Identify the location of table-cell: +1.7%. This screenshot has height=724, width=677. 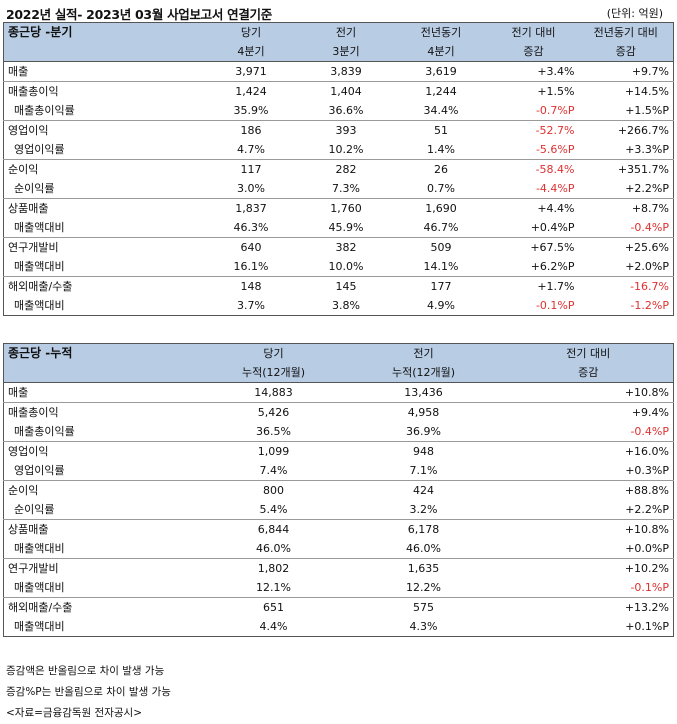
(533, 286).